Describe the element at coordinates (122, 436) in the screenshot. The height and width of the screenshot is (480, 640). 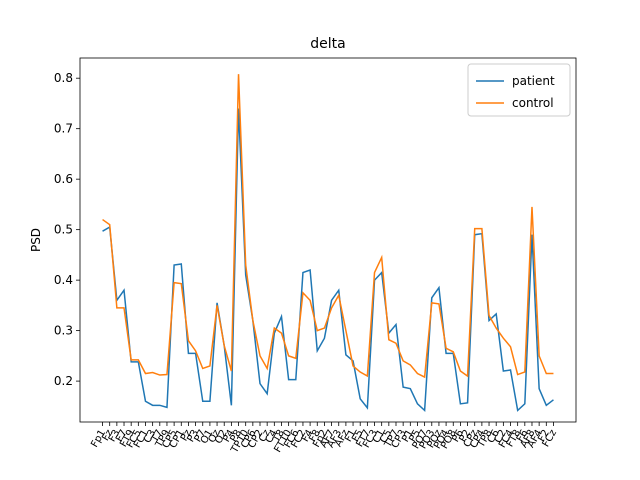
I see `x-tick-label: F7` at that location.